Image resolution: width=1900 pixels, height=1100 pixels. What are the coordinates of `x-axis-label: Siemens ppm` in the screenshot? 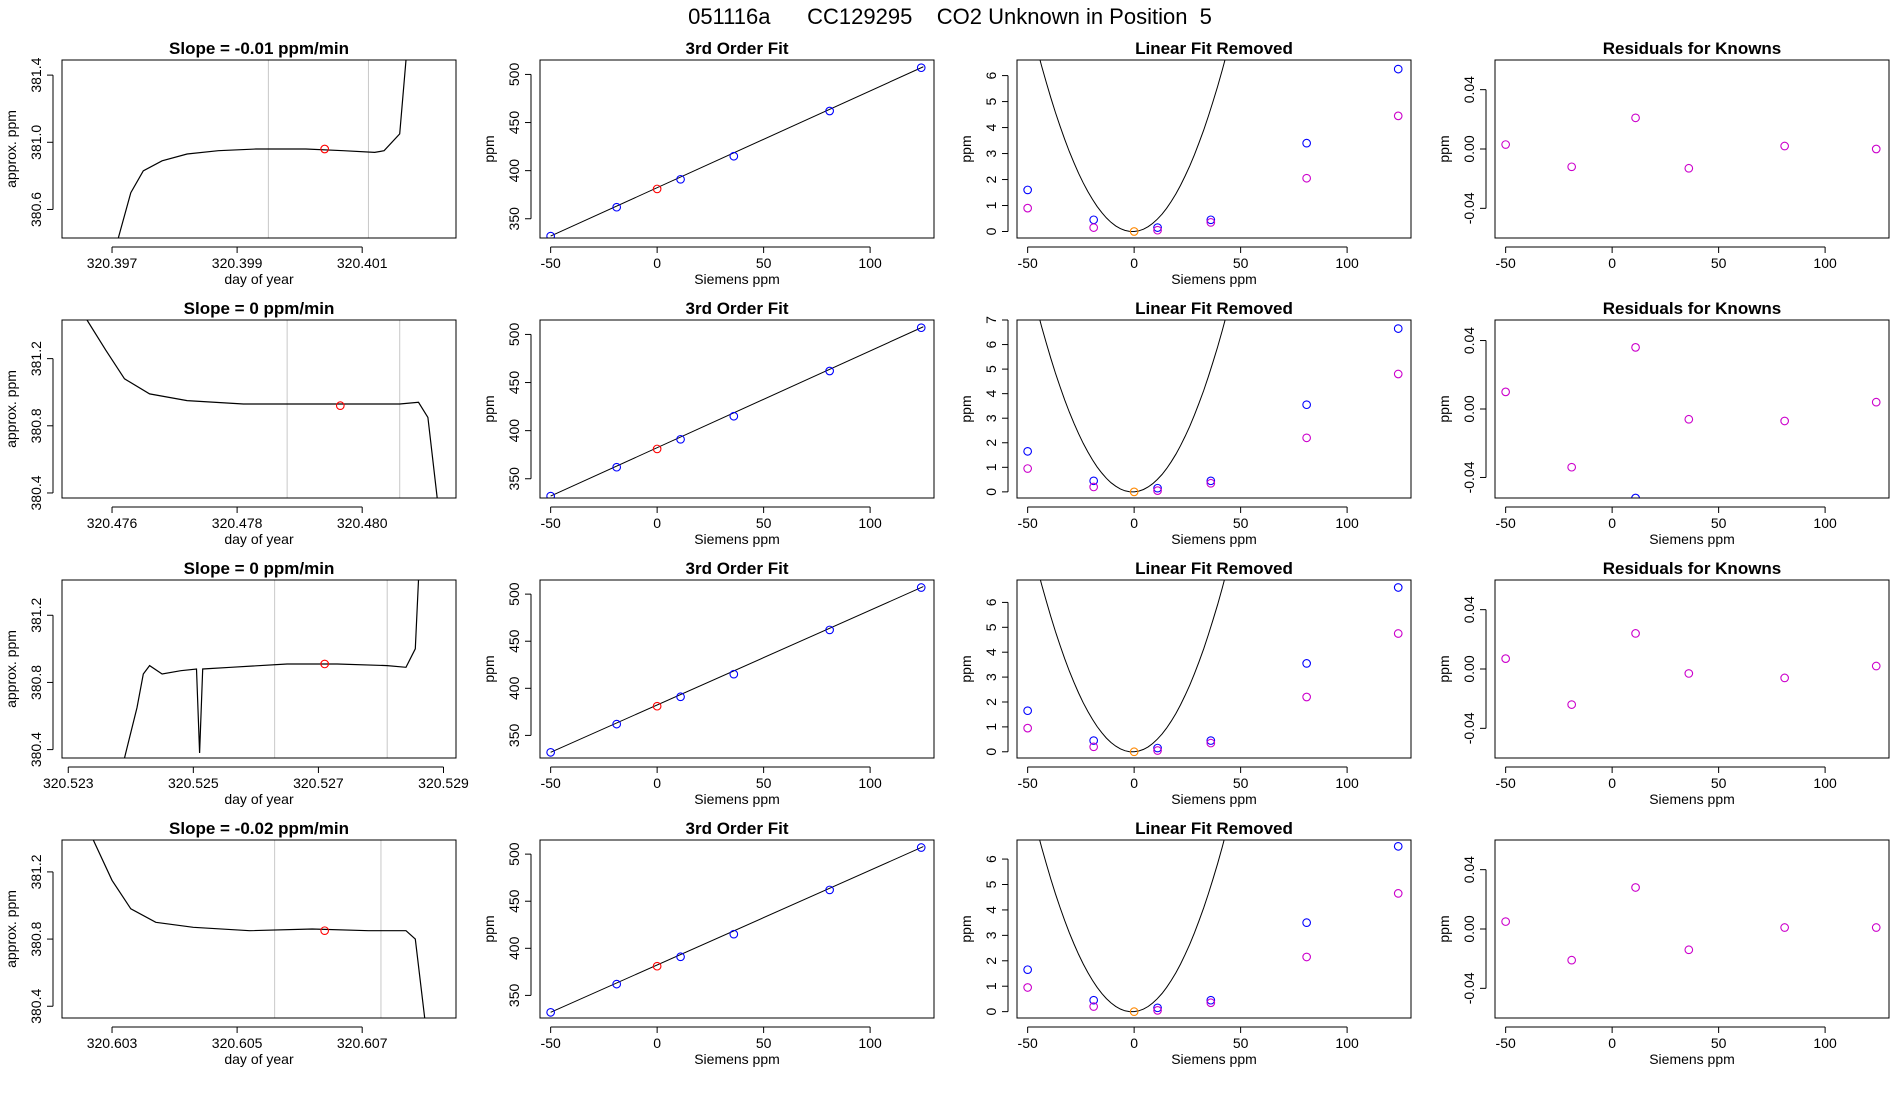 It's located at (737, 799).